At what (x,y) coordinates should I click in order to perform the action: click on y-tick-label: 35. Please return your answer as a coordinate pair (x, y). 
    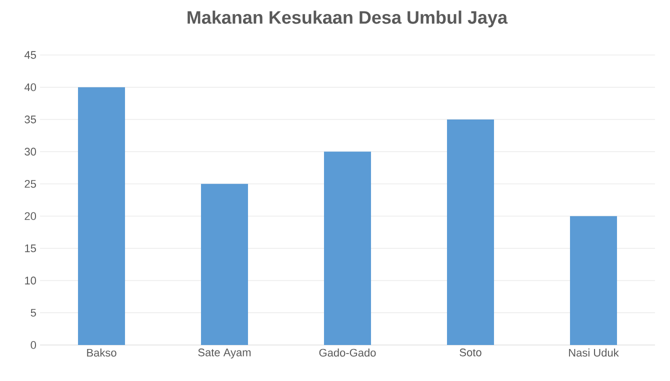
    Looking at the image, I should click on (30, 120).